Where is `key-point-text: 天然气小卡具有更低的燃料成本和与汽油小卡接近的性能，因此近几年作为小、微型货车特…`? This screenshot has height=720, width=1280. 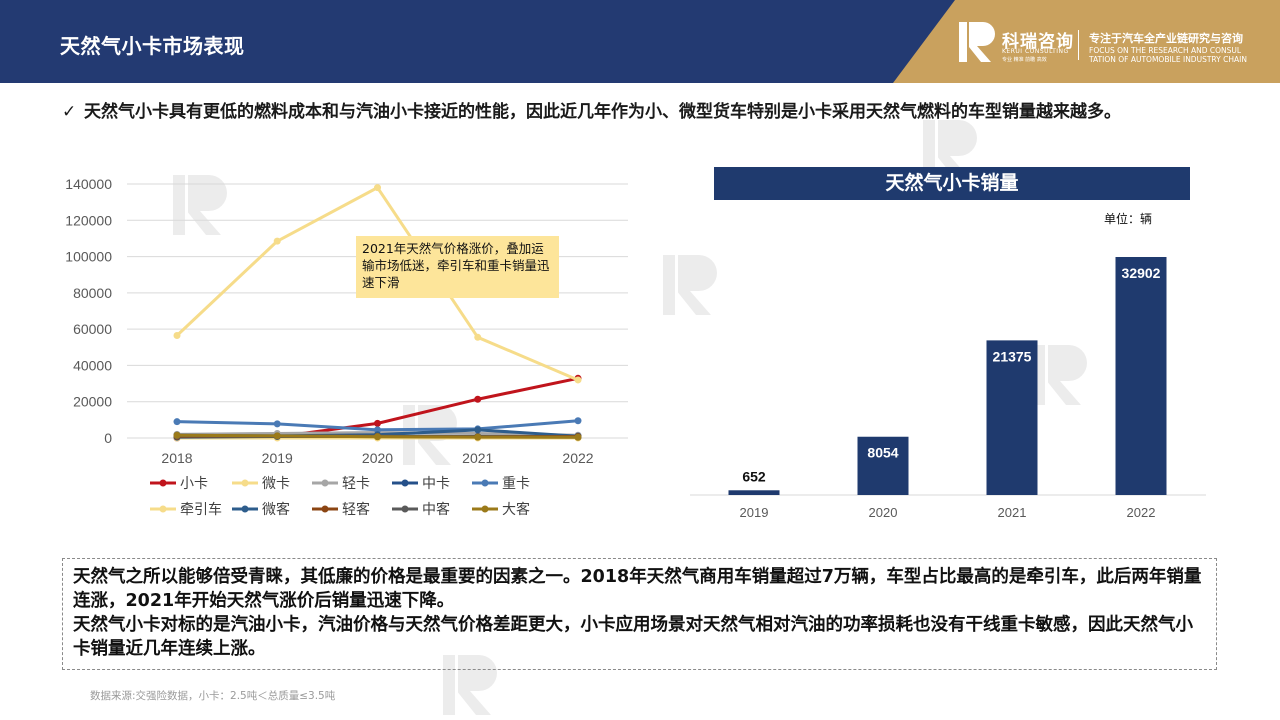 key-point-text: 天然气小卡具有更低的燃料成本和与汽油小卡接近的性能，因此近几年作为小、微型货车特… is located at coordinates (602, 112).